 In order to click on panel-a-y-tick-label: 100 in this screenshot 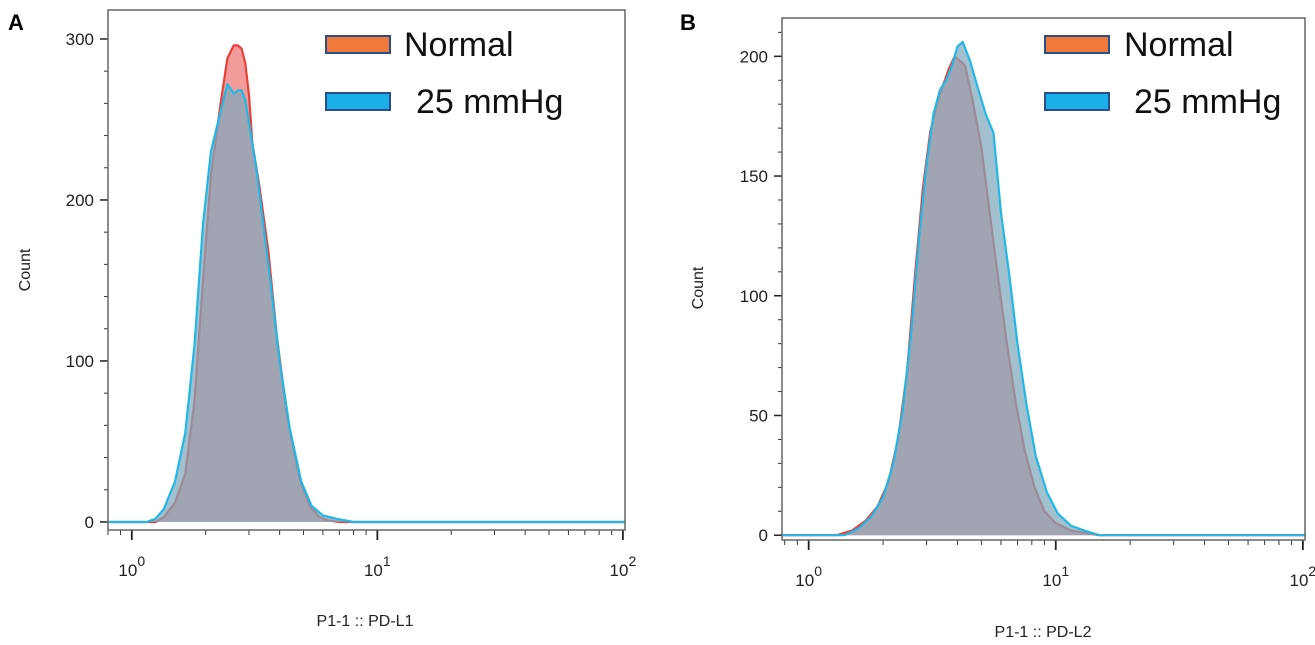, I will do `click(80, 361)`.